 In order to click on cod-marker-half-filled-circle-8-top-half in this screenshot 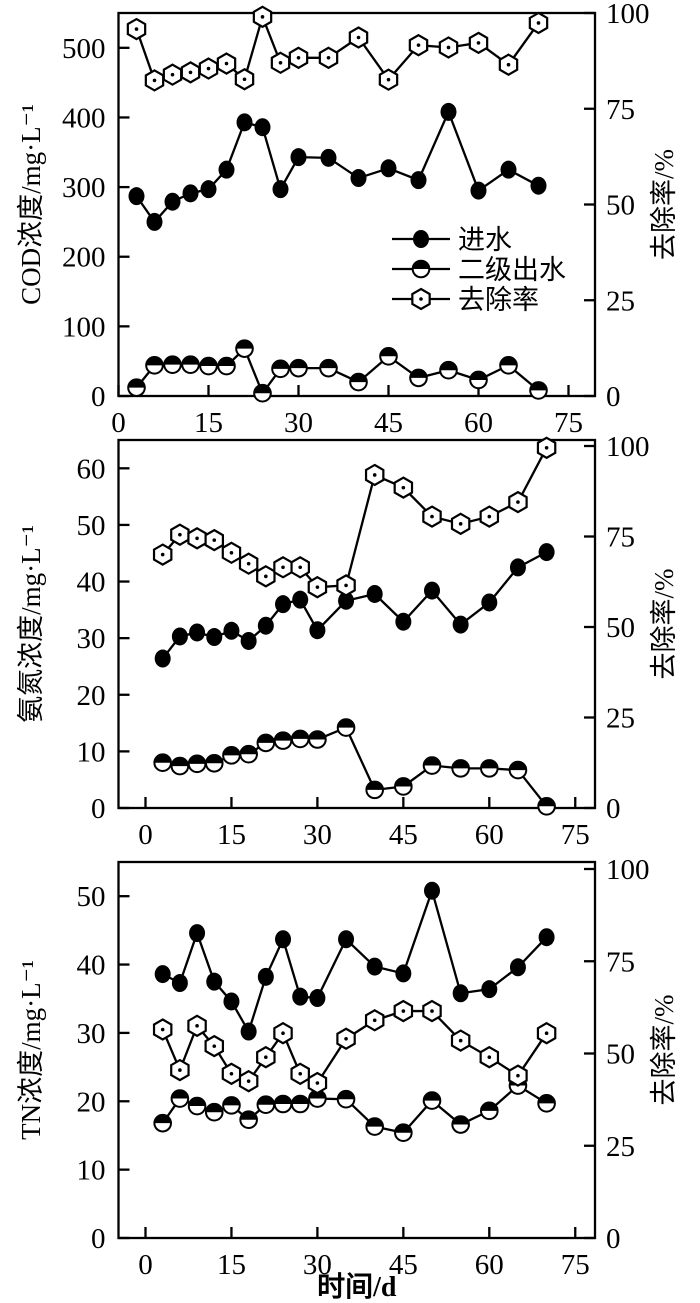, I will do `click(280, 364)`.